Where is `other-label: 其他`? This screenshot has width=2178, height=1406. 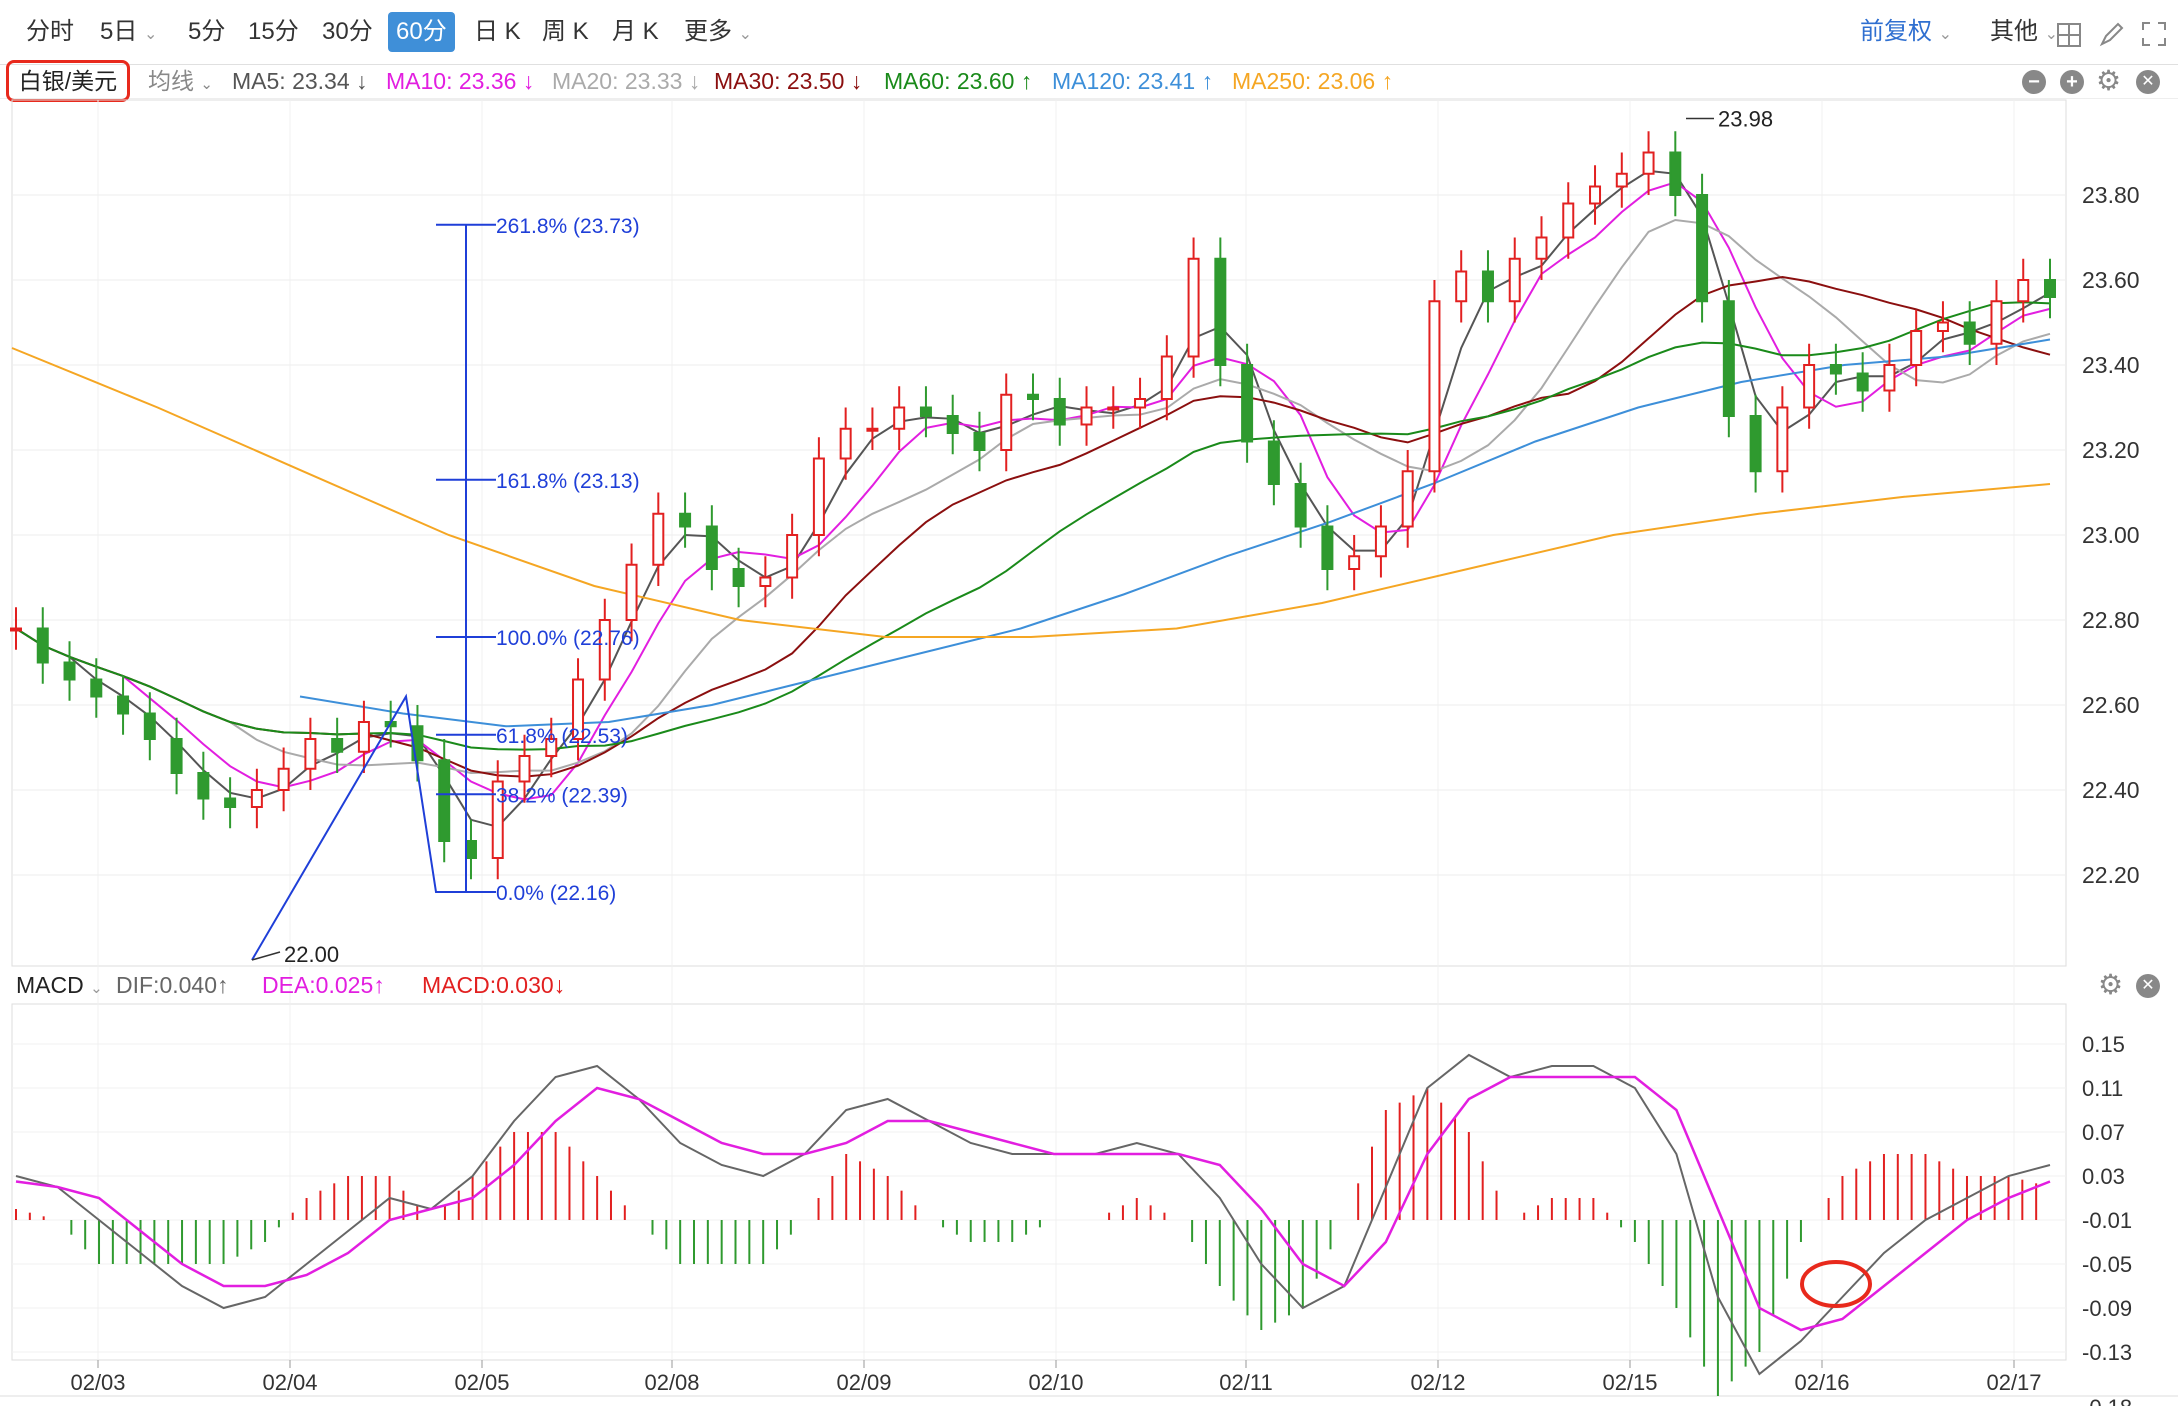
other-label: 其他 is located at coordinates (2014, 31).